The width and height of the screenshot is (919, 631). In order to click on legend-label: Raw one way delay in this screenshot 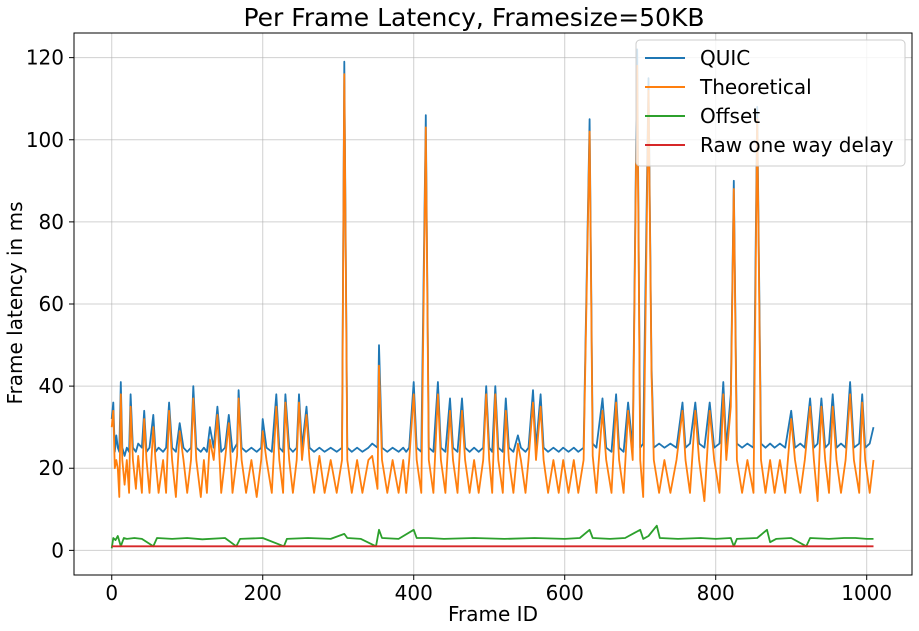, I will do `click(797, 145)`.